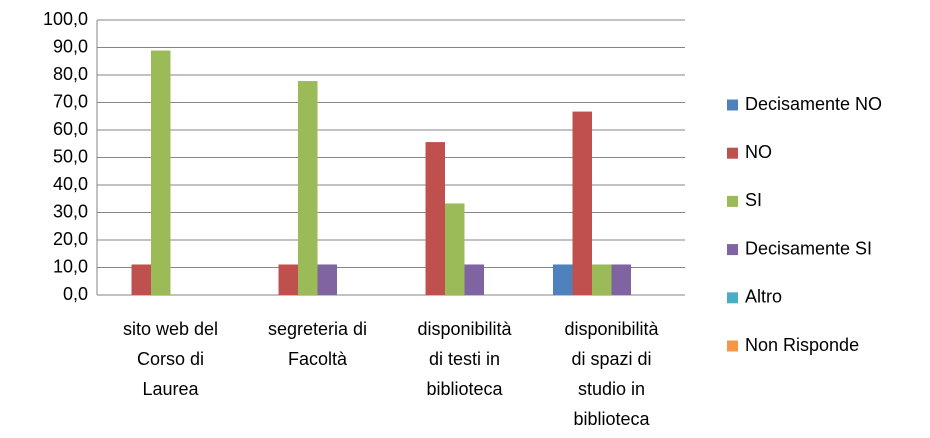  What do you see at coordinates (611, 389) in the screenshot?
I see `x-tick-line: studio in` at bounding box center [611, 389].